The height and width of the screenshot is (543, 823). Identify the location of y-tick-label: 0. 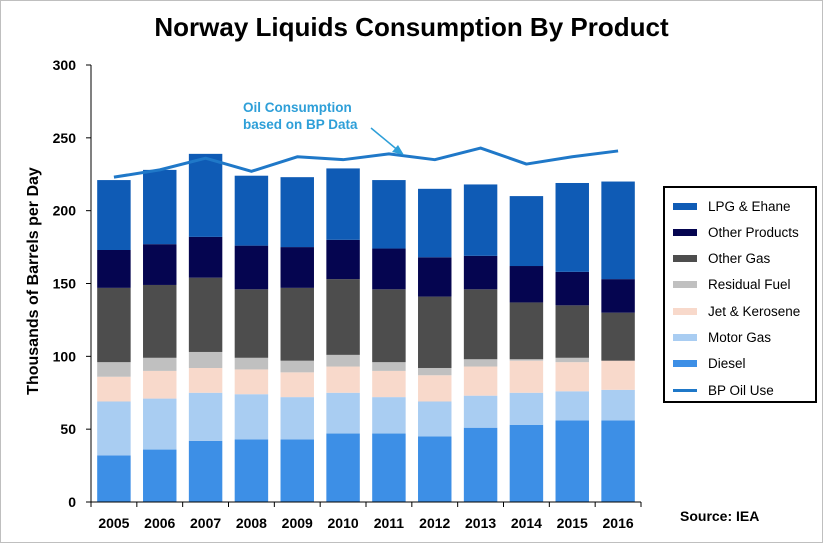
(72, 502).